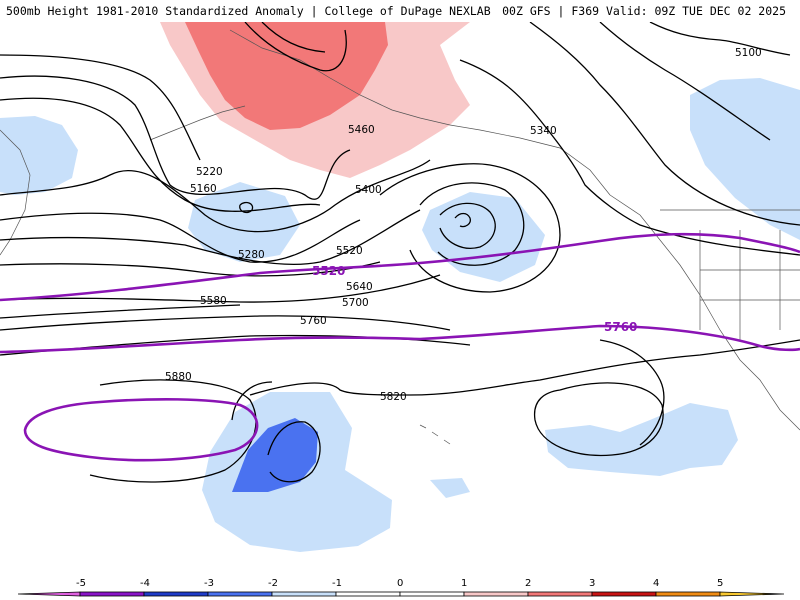 This screenshot has width=800, height=600. What do you see at coordinates (368, 594) in the screenshot?
I see `legend-bin-zero-neg` at bounding box center [368, 594].